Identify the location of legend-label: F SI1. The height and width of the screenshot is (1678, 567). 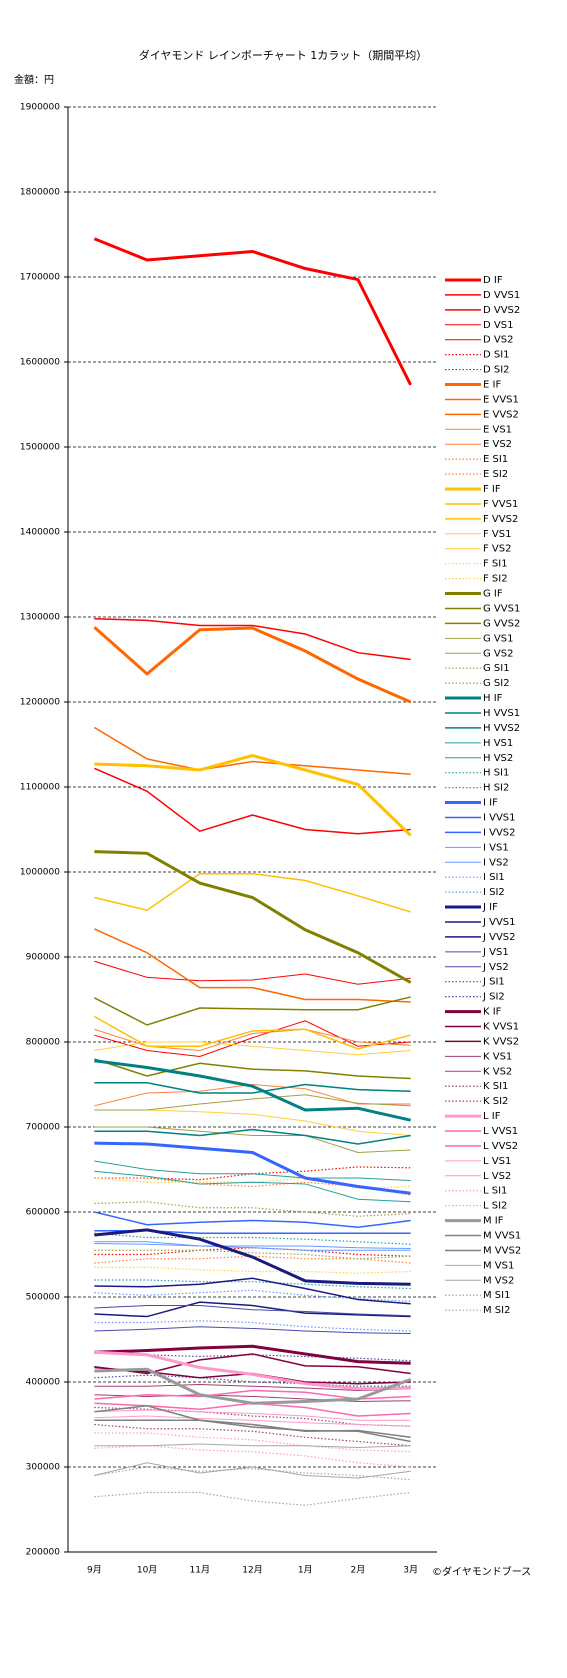
(495, 564).